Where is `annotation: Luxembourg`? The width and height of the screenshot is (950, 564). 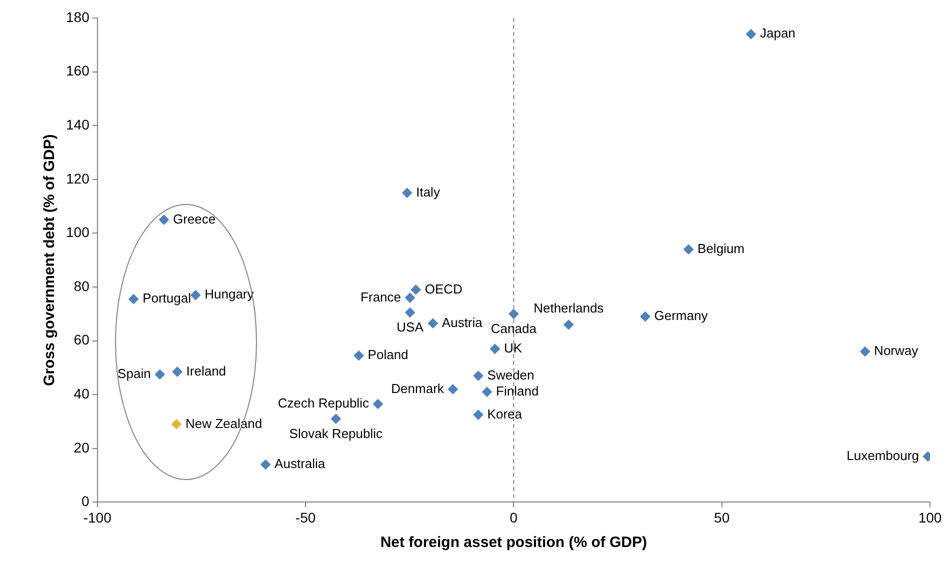
annotation: Luxembourg is located at coordinates (882, 456).